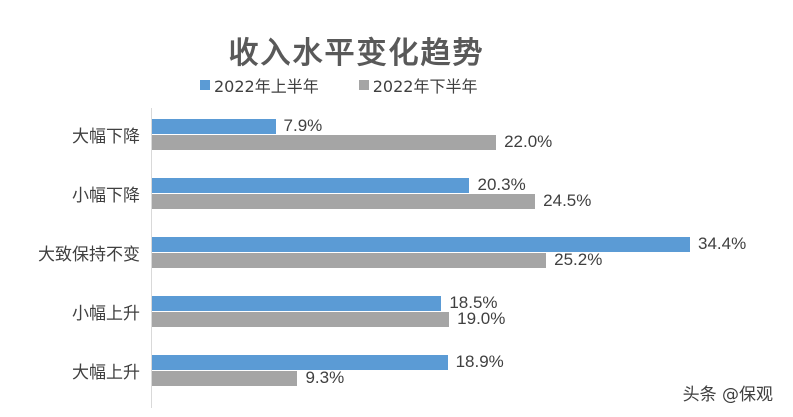  What do you see at coordinates (727, 395) in the screenshot?
I see `watermark: 头条 @保观` at bounding box center [727, 395].